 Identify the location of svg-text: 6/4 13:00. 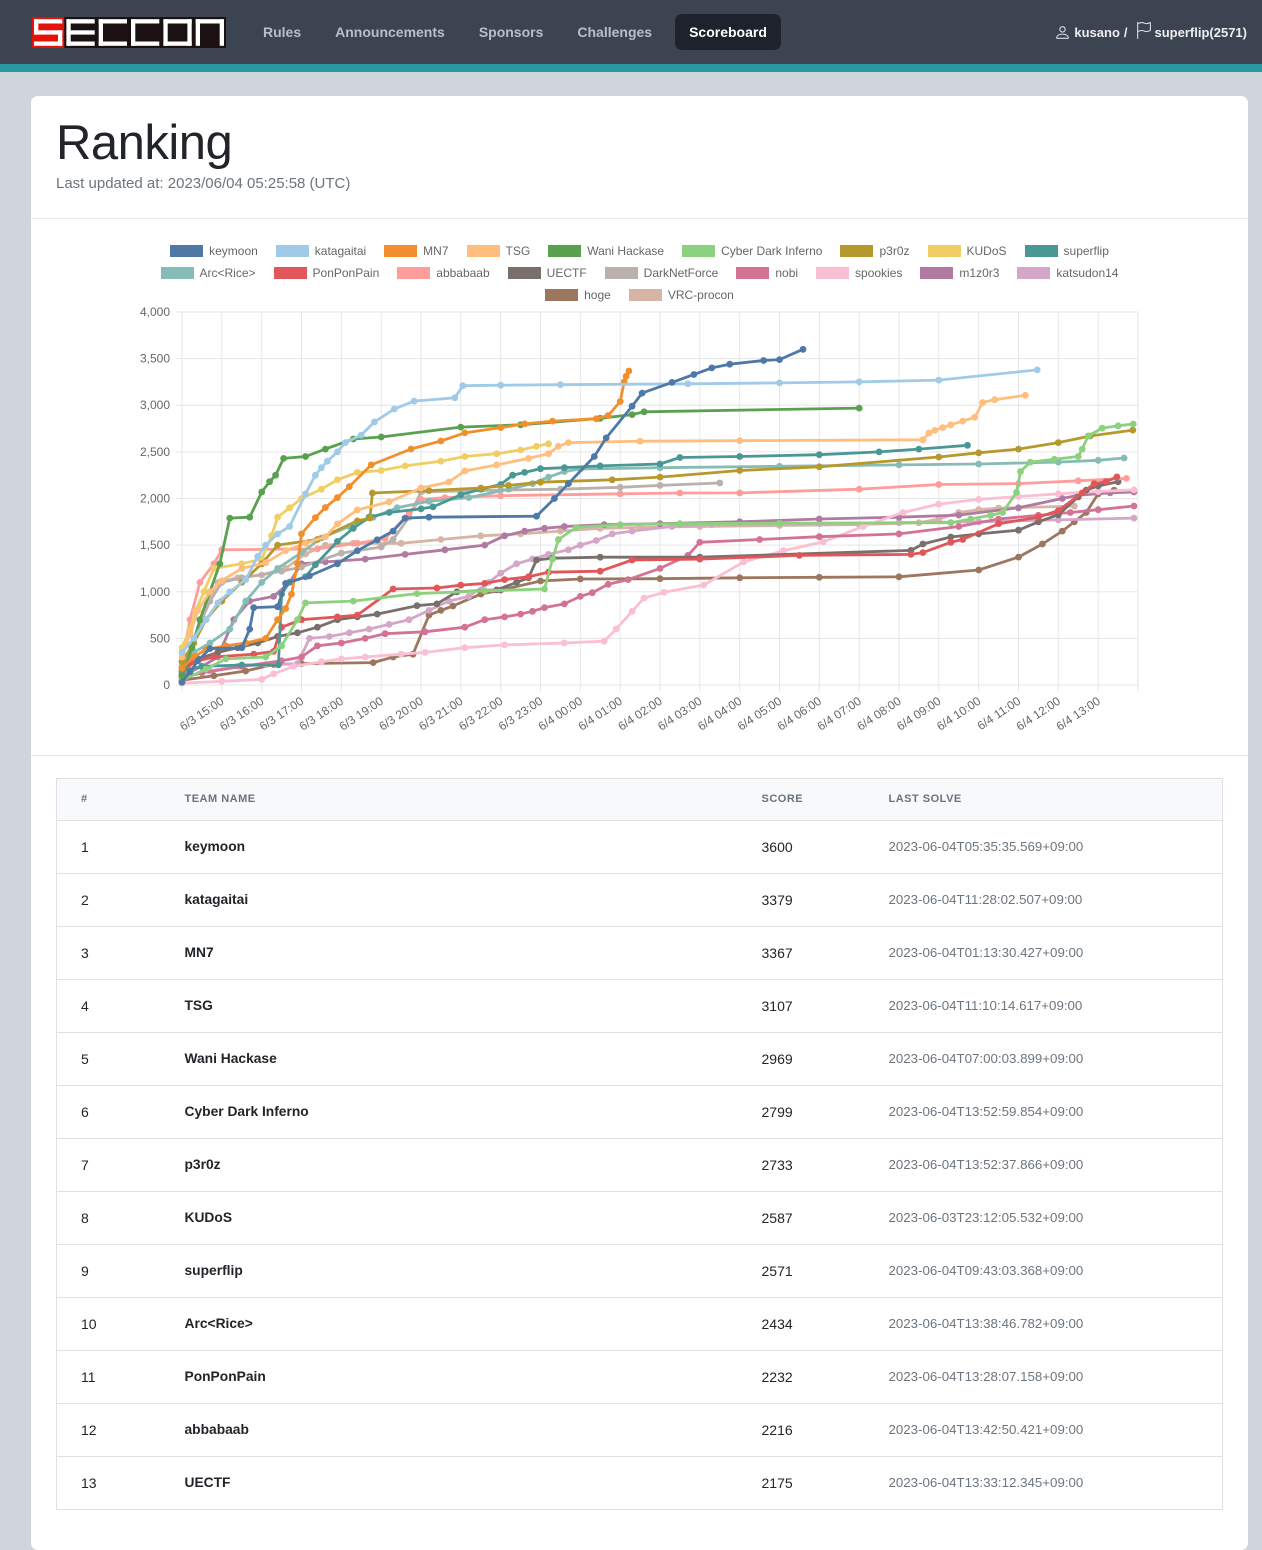
(1079, 713).